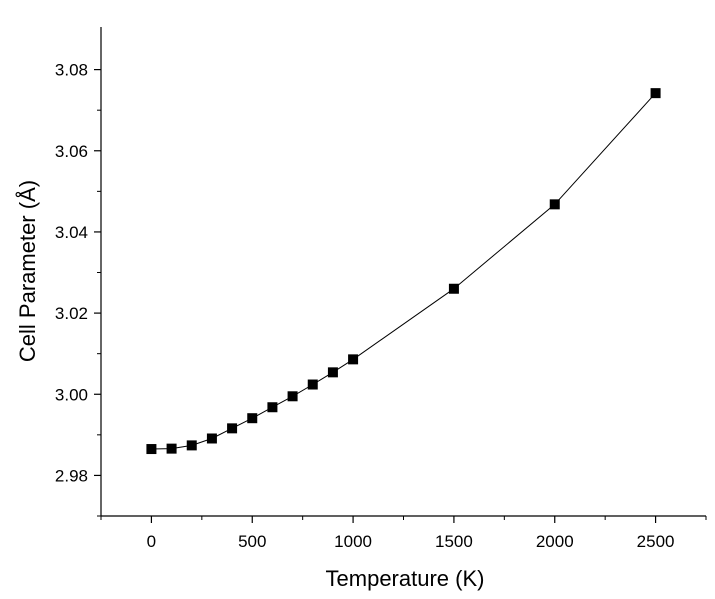  What do you see at coordinates (27, 271) in the screenshot?
I see `y-axis-title: Cell Parameter (Å)` at bounding box center [27, 271].